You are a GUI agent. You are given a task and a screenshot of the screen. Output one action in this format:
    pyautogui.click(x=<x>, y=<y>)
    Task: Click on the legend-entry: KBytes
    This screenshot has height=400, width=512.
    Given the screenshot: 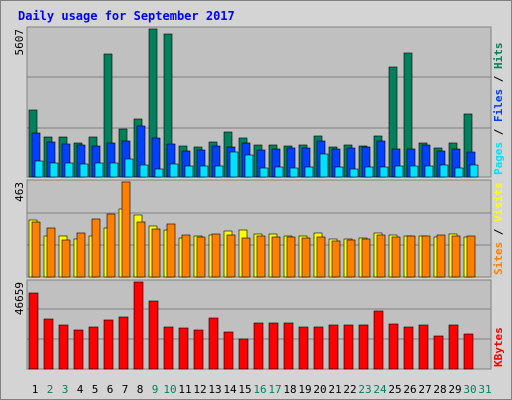 What is the action you would take?
    pyautogui.click(x=498, y=347)
    